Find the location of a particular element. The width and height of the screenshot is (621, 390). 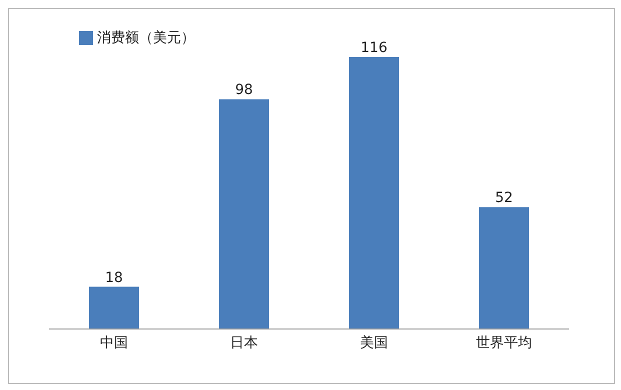

legend-label: 消费额（美元） is located at coordinates (146, 38).